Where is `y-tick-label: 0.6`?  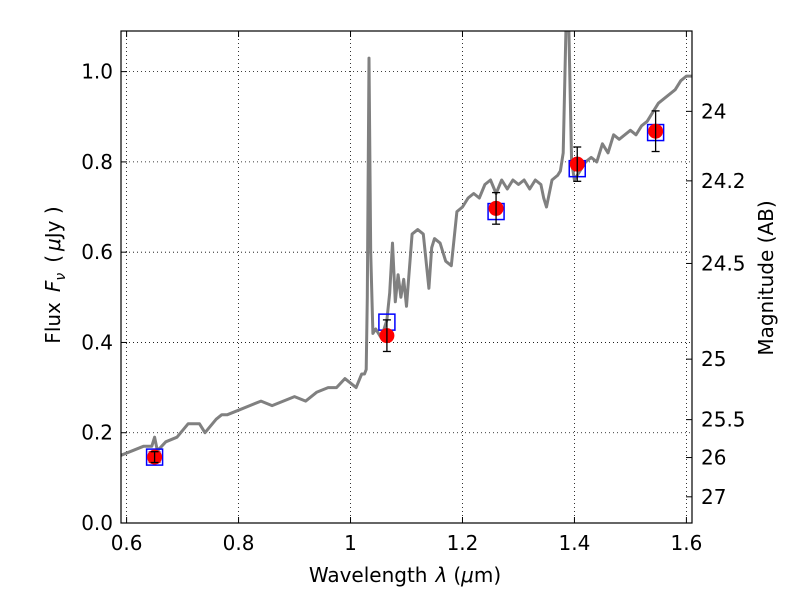
y-tick-label: 0.6 is located at coordinates (97, 252).